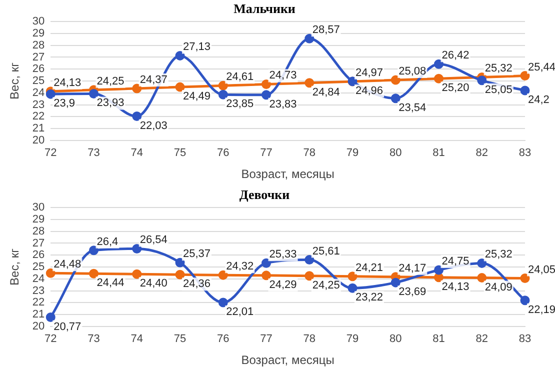 The height and width of the screenshot is (373, 555). Describe the element at coordinates (456, 56) in the screenshot. I see `data-label: 26,42` at that location.